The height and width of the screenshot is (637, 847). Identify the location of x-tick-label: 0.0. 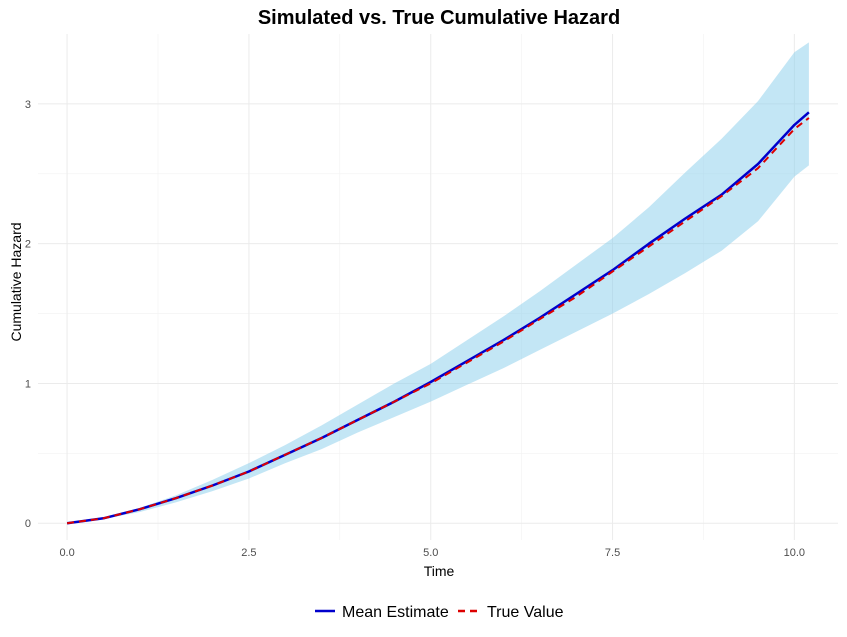
(66, 553).